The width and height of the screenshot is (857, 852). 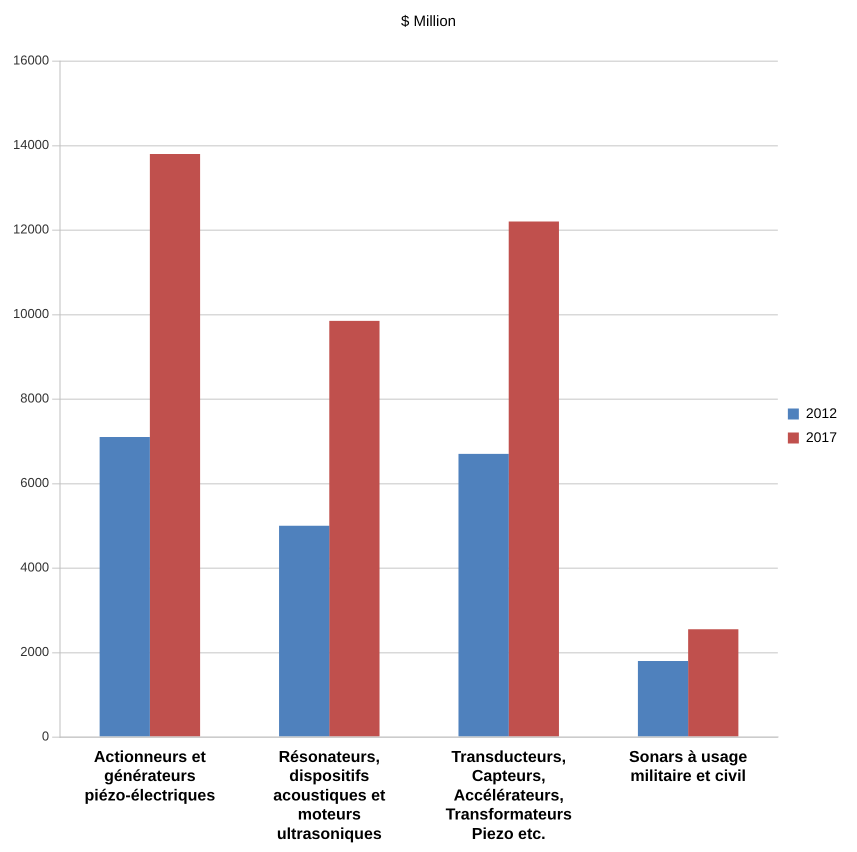 I want to click on x-tick-label: Actionneurs et générateurs piézo-électriques, so click(x=150, y=776).